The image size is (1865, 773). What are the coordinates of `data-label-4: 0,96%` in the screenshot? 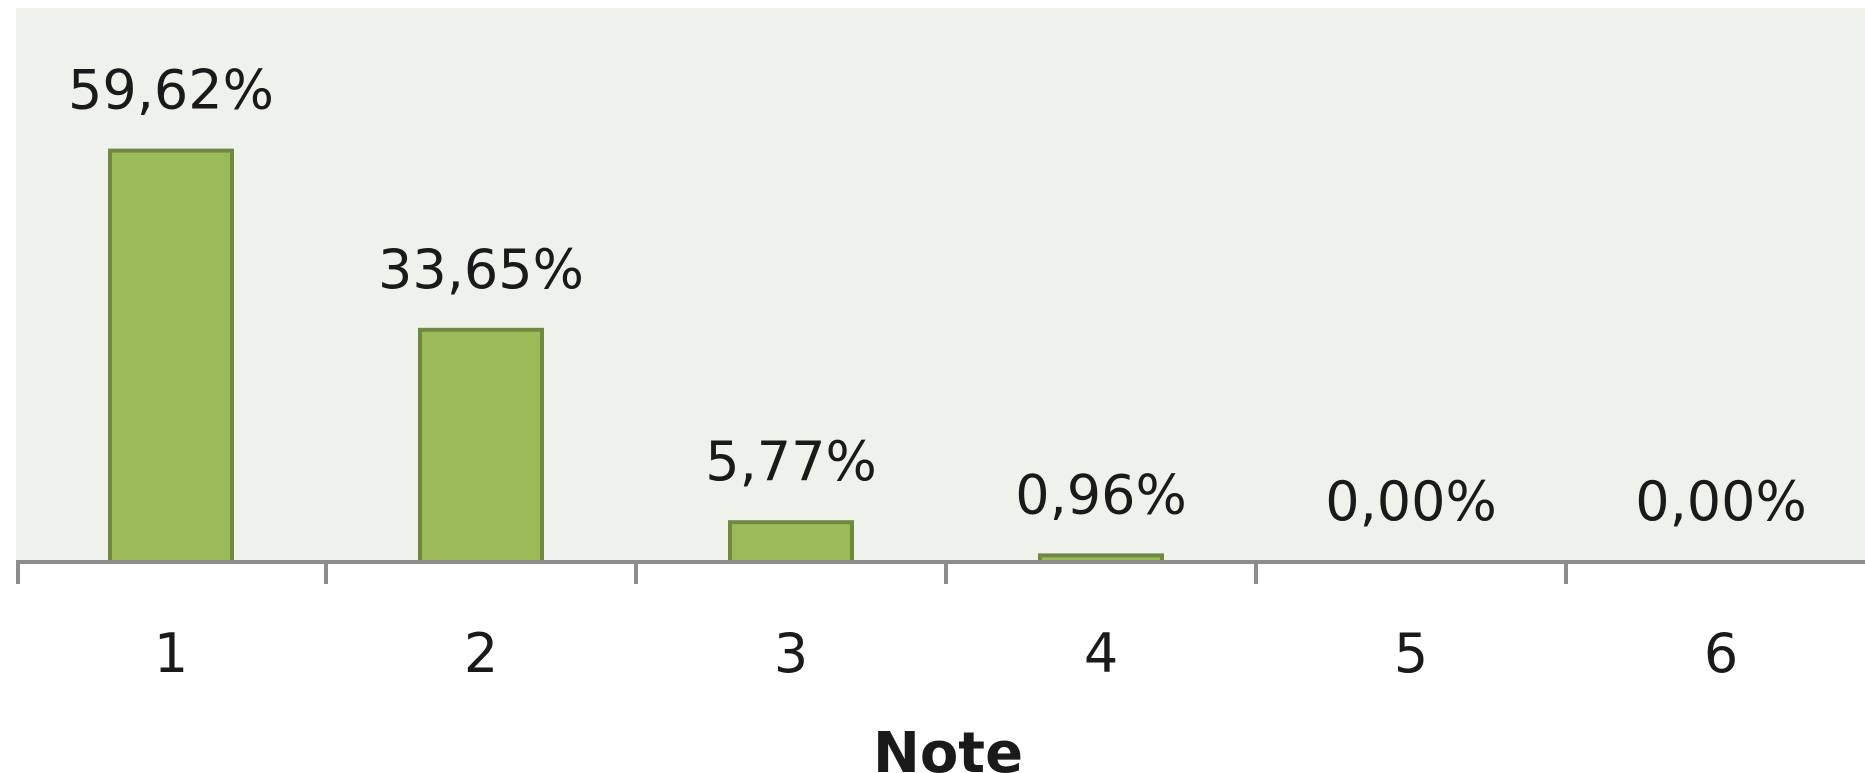 It's located at (1101, 494).